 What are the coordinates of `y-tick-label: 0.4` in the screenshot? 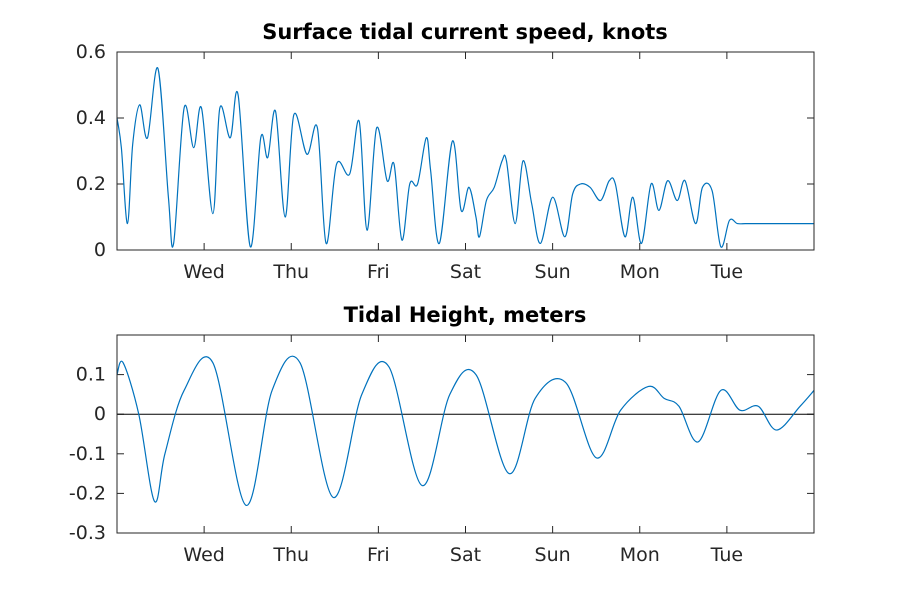 It's located at (91, 118).